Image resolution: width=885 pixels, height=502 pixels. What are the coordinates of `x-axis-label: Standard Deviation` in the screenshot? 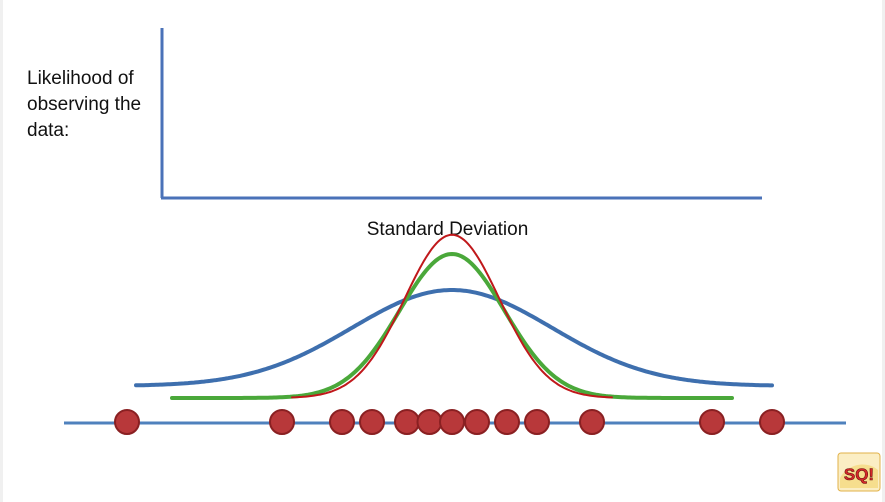 It's located at (447, 229).